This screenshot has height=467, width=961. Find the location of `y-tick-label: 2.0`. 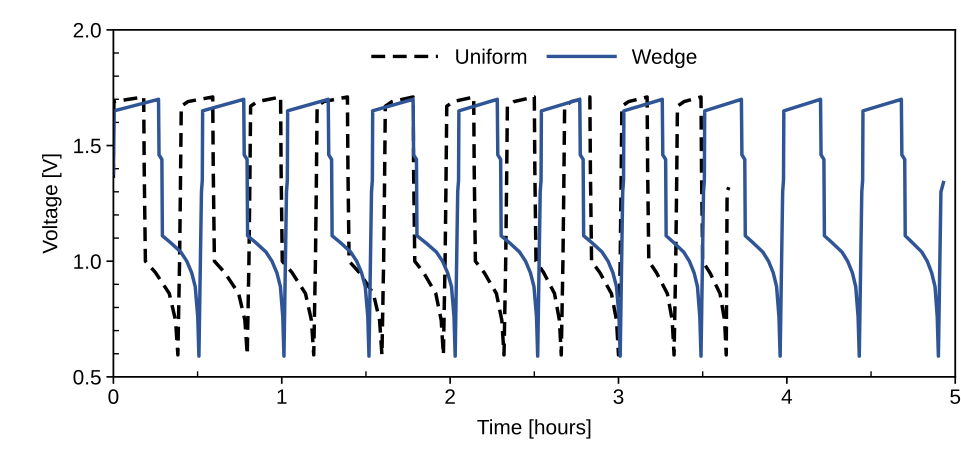

y-tick-label: 2.0 is located at coordinates (87, 30).